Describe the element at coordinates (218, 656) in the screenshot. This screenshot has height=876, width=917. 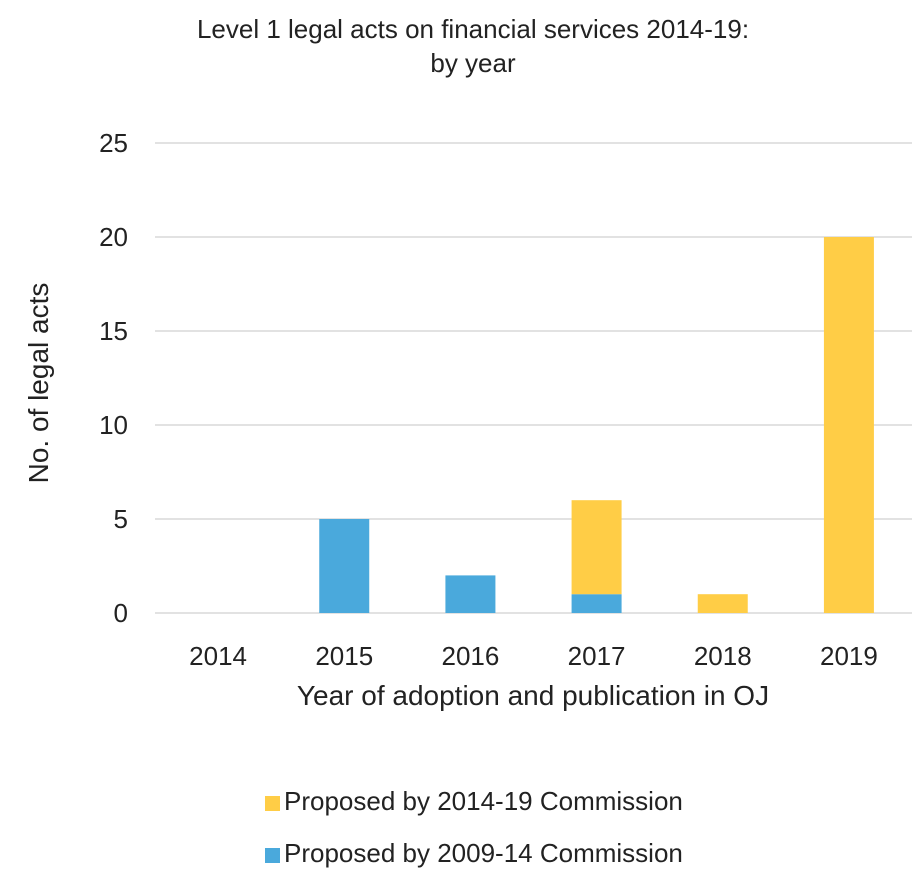
I see `x-tick-label-2014: 2014` at that location.